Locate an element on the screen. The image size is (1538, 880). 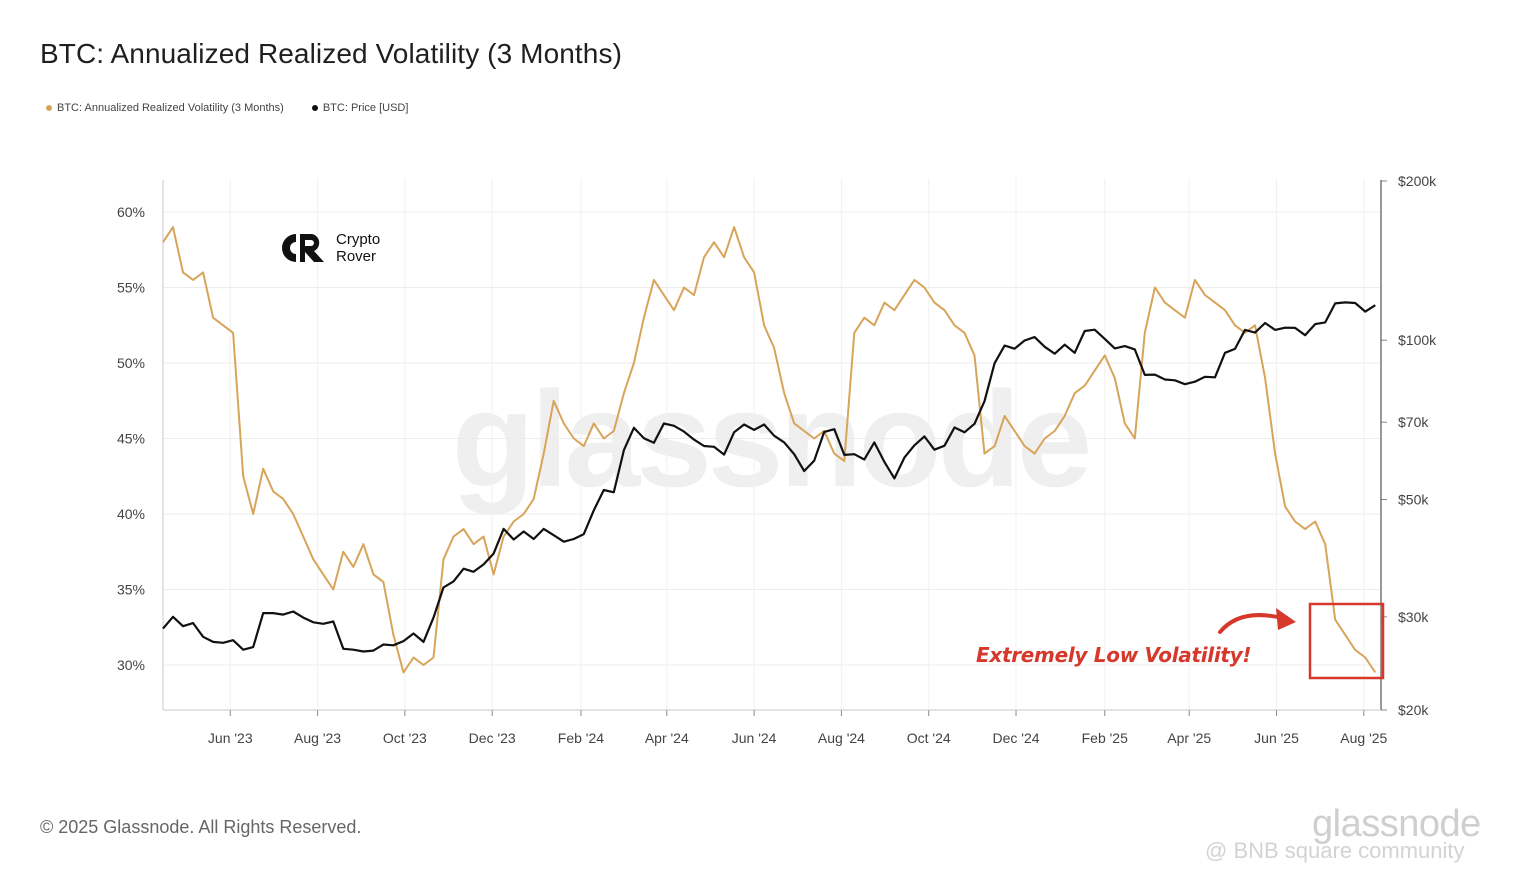
x-tick-label: Dec '24 is located at coordinates (1016, 738).